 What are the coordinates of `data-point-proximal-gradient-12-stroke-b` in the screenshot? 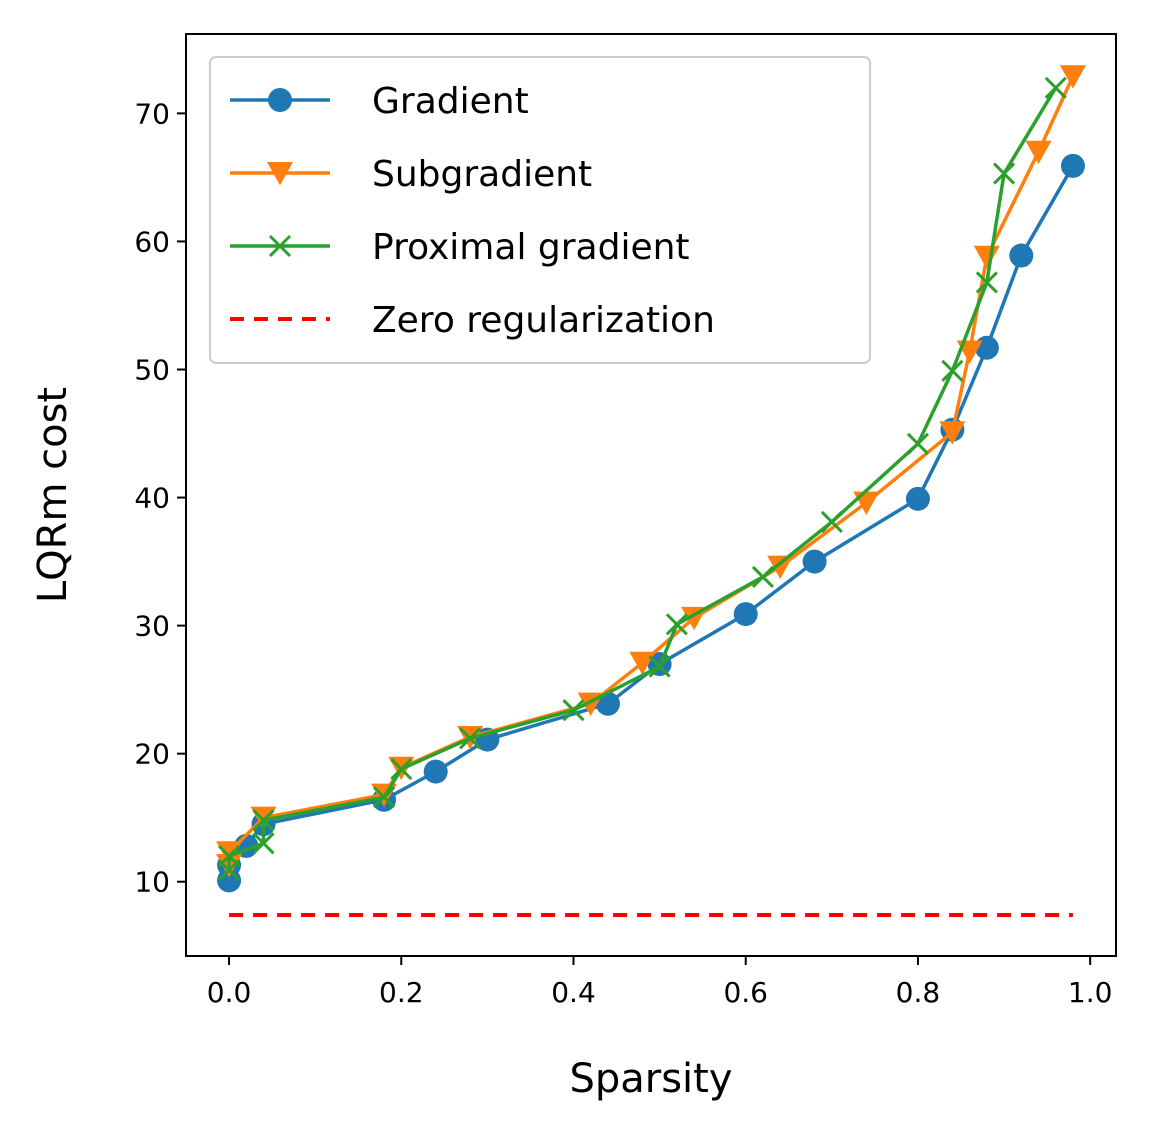 It's located at (918, 443).